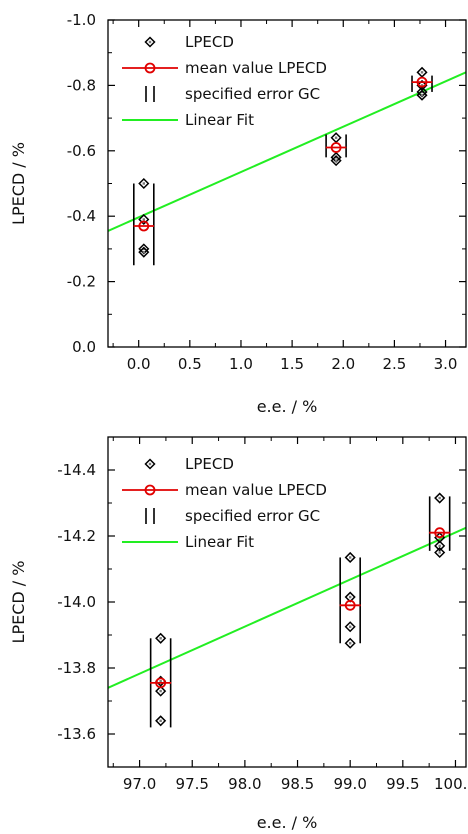  What do you see at coordinates (292, 364) in the screenshot?
I see `x-tick-label: 1.5` at bounding box center [292, 364].